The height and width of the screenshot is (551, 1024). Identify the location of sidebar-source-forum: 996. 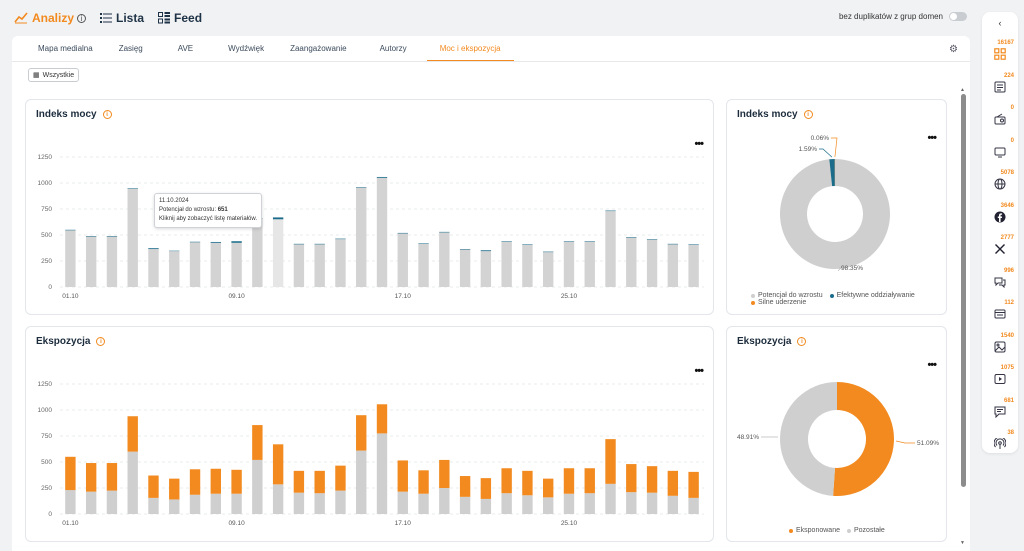
(1000, 278).